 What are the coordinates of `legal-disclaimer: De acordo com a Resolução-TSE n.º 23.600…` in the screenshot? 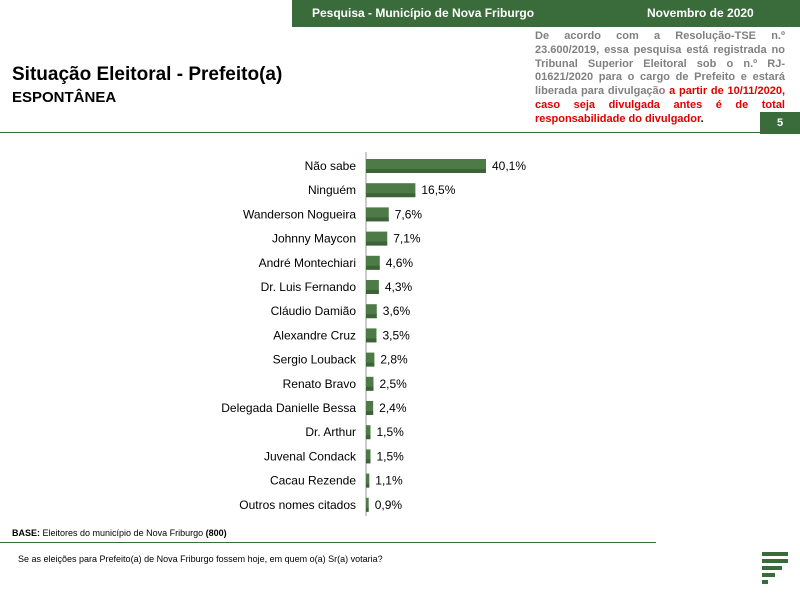 It's located at (660, 78).